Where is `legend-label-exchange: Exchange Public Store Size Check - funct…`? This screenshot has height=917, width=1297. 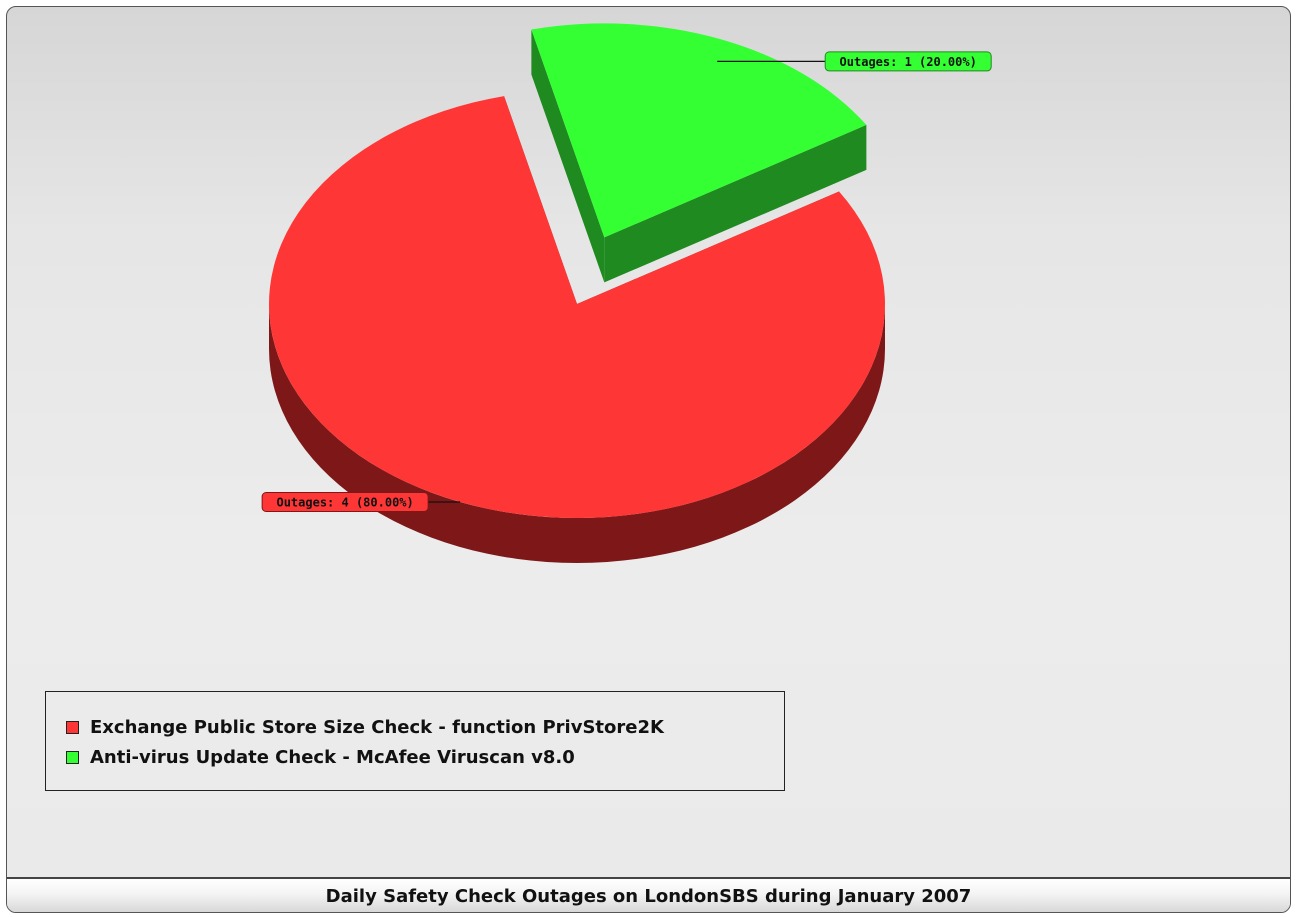 legend-label-exchange: Exchange Public Store Size Check - funct… is located at coordinates (377, 727).